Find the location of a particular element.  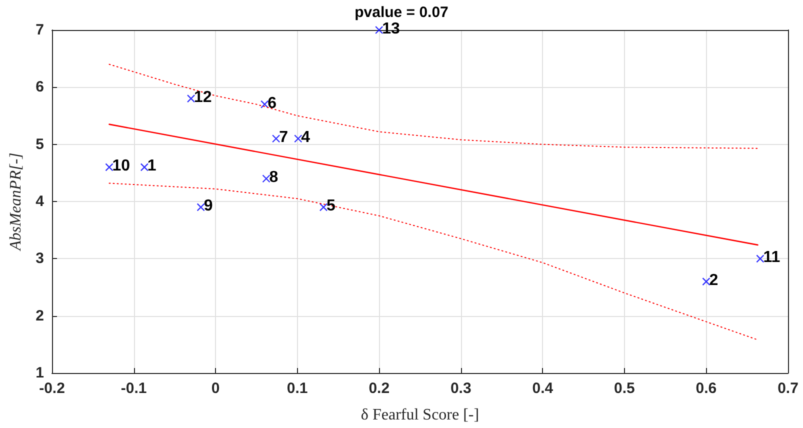

x-tick-label: 0.6 is located at coordinates (706, 388).